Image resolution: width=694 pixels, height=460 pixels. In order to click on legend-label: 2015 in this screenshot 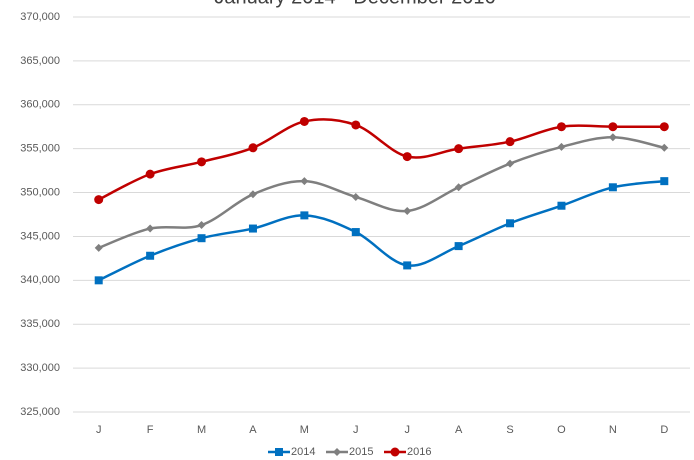, I will do `click(361, 452)`.